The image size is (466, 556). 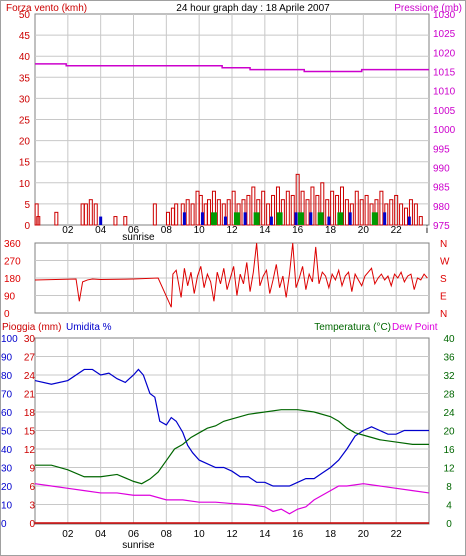 I want to click on x-tick-label: 10, so click(x=200, y=230).